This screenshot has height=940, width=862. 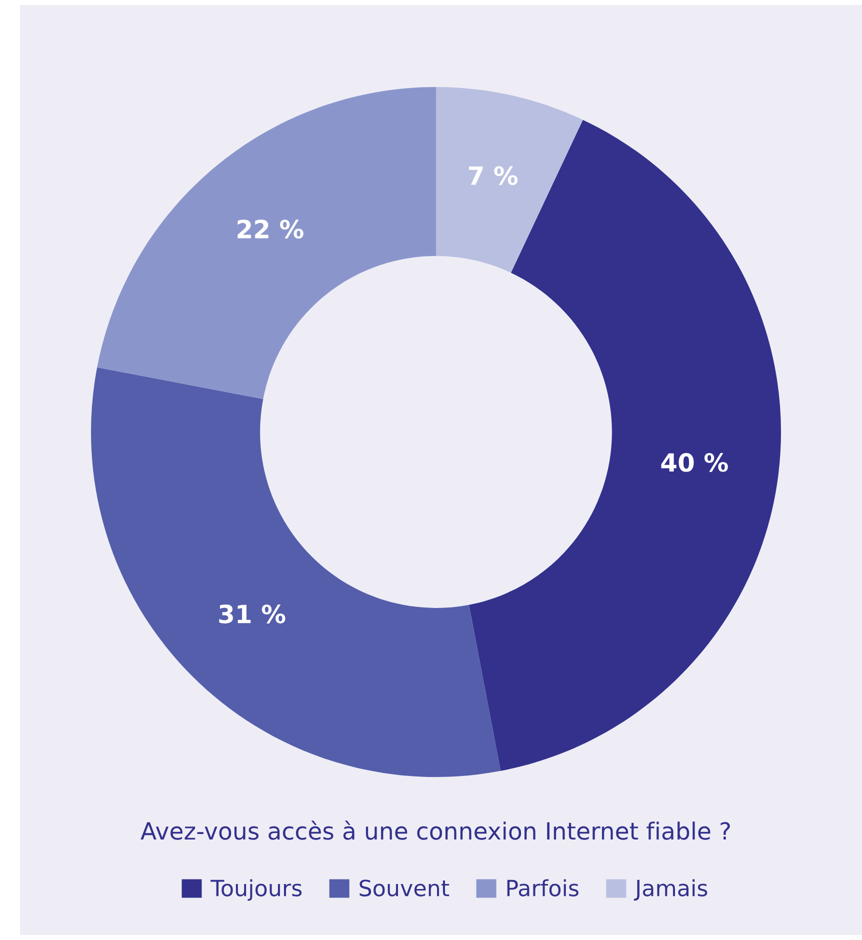 What do you see at coordinates (542, 887) in the screenshot?
I see `legend-label: Parfois` at bounding box center [542, 887].